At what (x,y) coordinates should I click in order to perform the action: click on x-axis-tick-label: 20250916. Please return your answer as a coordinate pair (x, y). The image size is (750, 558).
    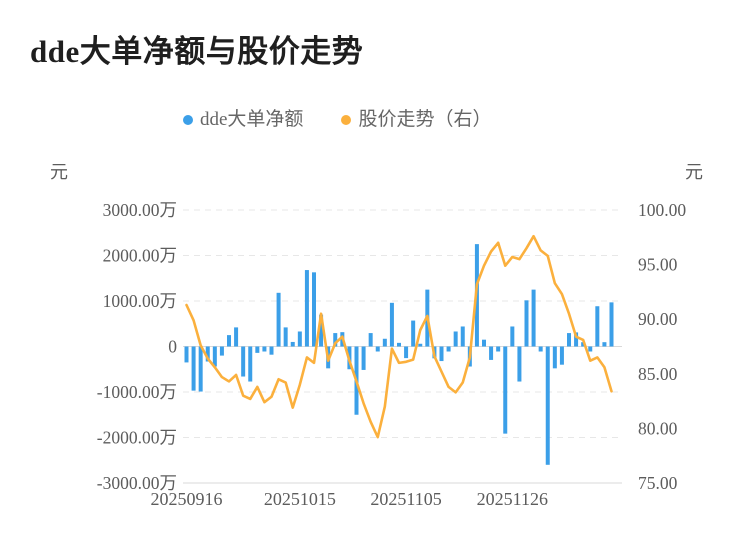
    Looking at the image, I should click on (187, 499).